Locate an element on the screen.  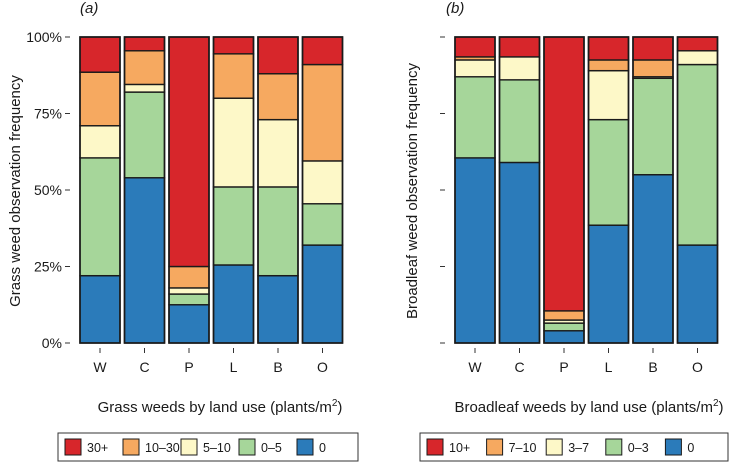
panel-b-bar-outline-O is located at coordinates (697, 190).